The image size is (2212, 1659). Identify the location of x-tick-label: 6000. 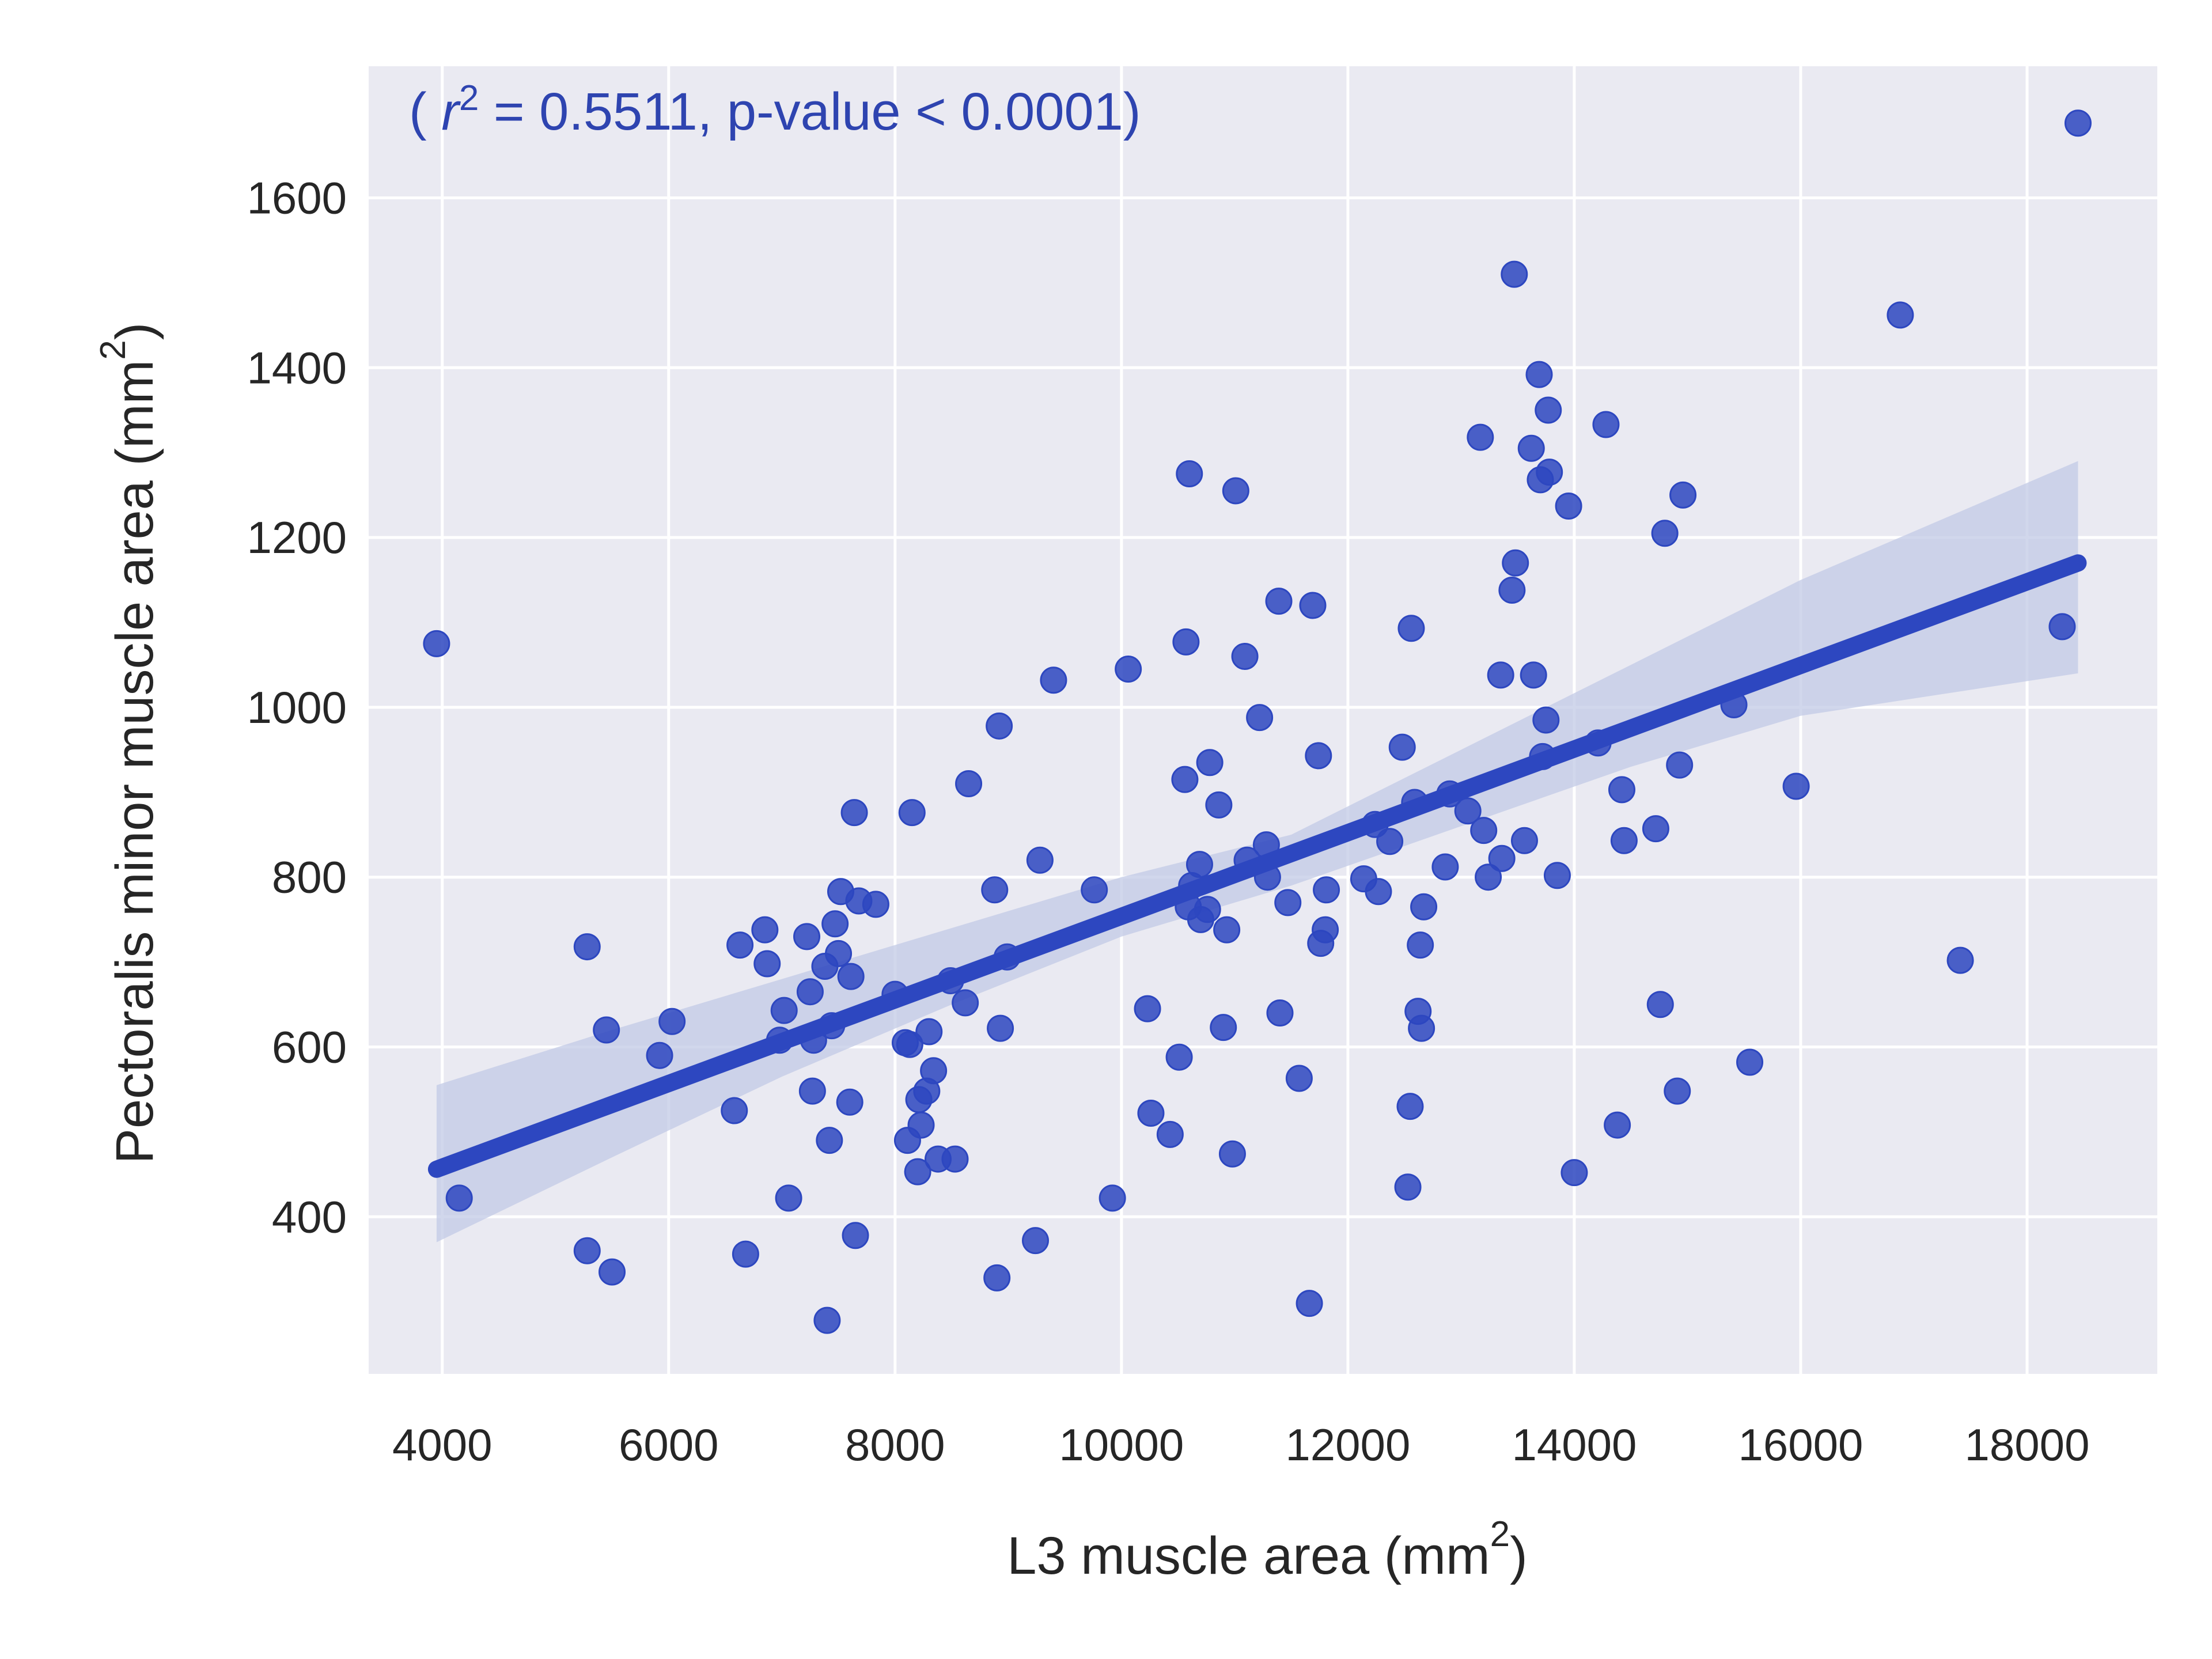
(669, 1444).